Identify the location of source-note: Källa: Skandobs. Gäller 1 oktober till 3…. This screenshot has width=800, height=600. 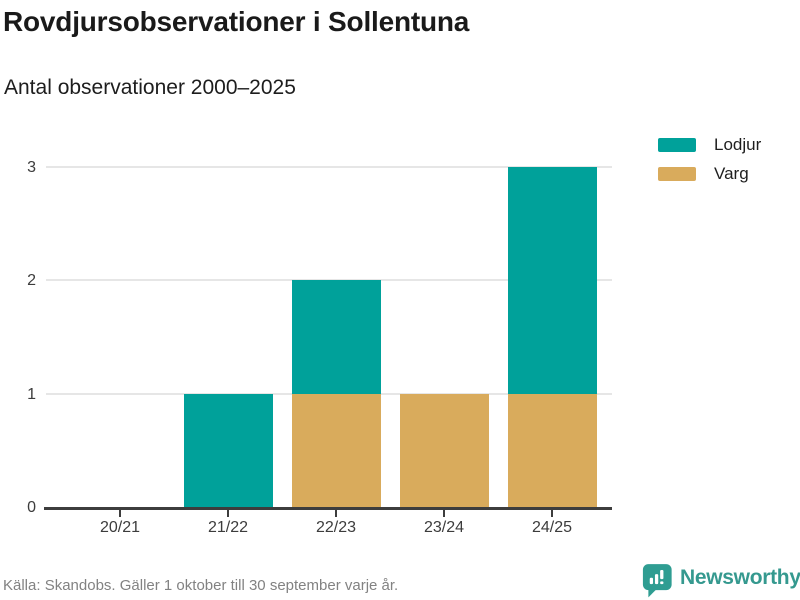
(201, 585).